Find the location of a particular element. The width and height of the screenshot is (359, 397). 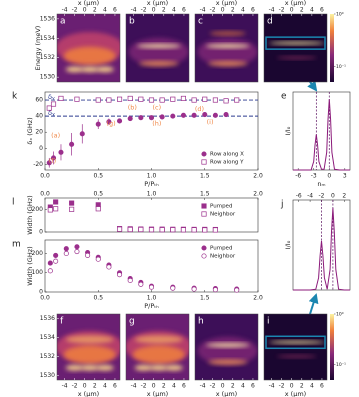

panel-letter: i is located at coordinates (268, 322).